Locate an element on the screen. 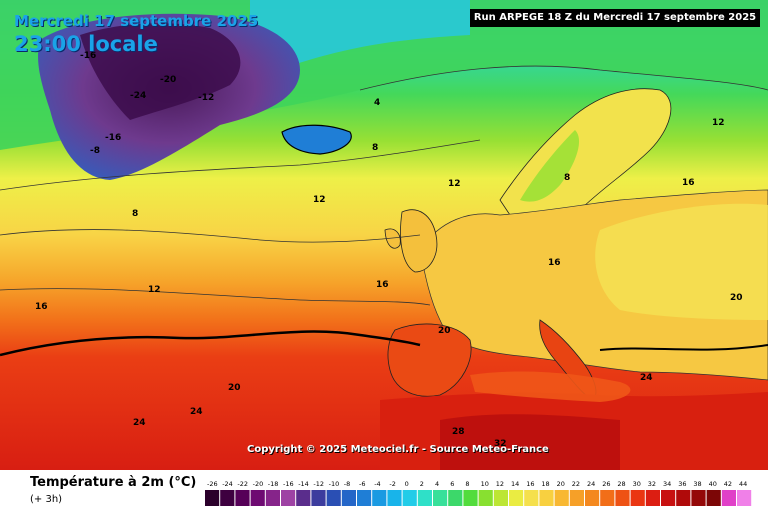 The height and width of the screenshot is (512, 768). scale-tick-label: 22 is located at coordinates (576, 484).